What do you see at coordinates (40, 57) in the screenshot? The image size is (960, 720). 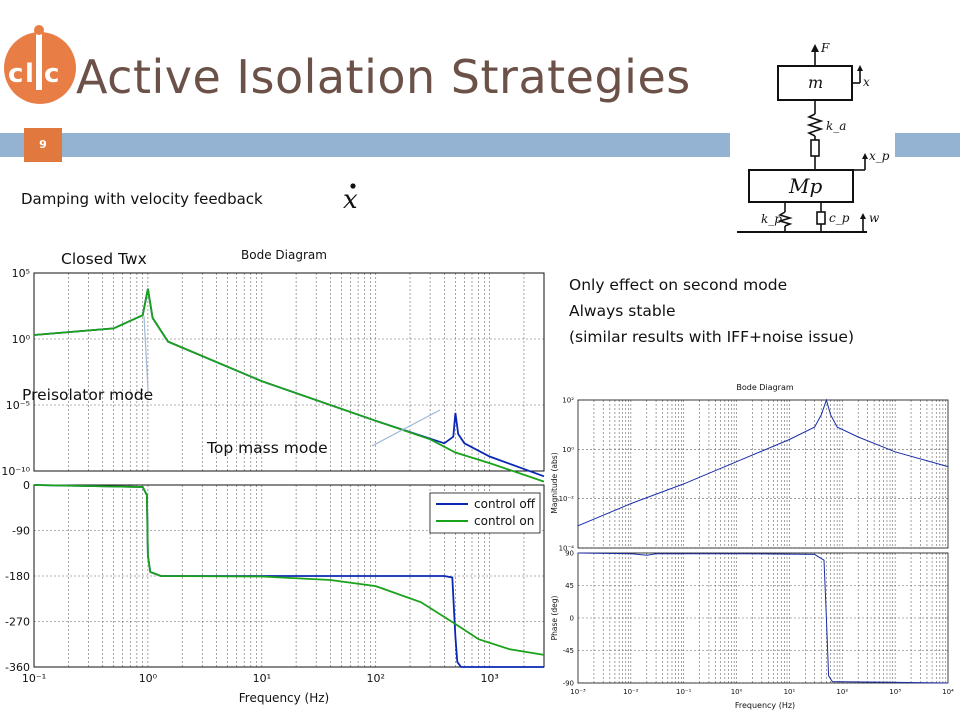 I see `clic-logo: c l c` at bounding box center [40, 57].